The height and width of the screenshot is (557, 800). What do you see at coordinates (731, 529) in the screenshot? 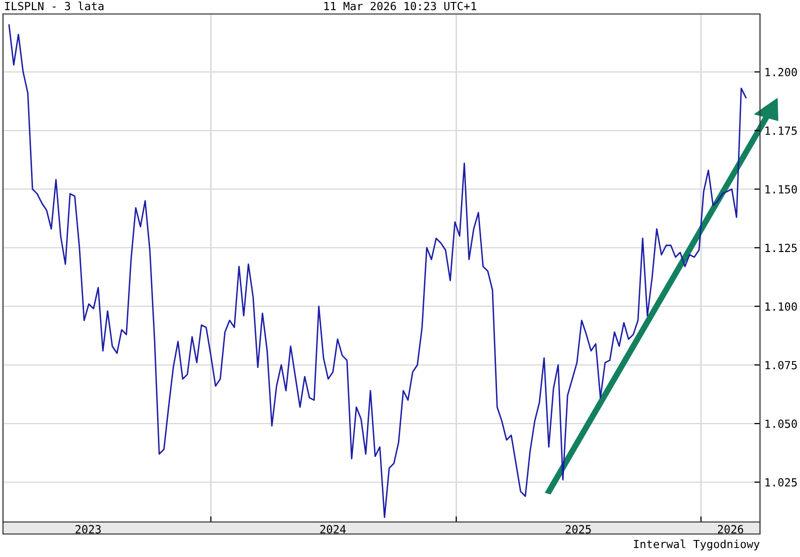
I see `x-tick-label: 2026` at bounding box center [731, 529].